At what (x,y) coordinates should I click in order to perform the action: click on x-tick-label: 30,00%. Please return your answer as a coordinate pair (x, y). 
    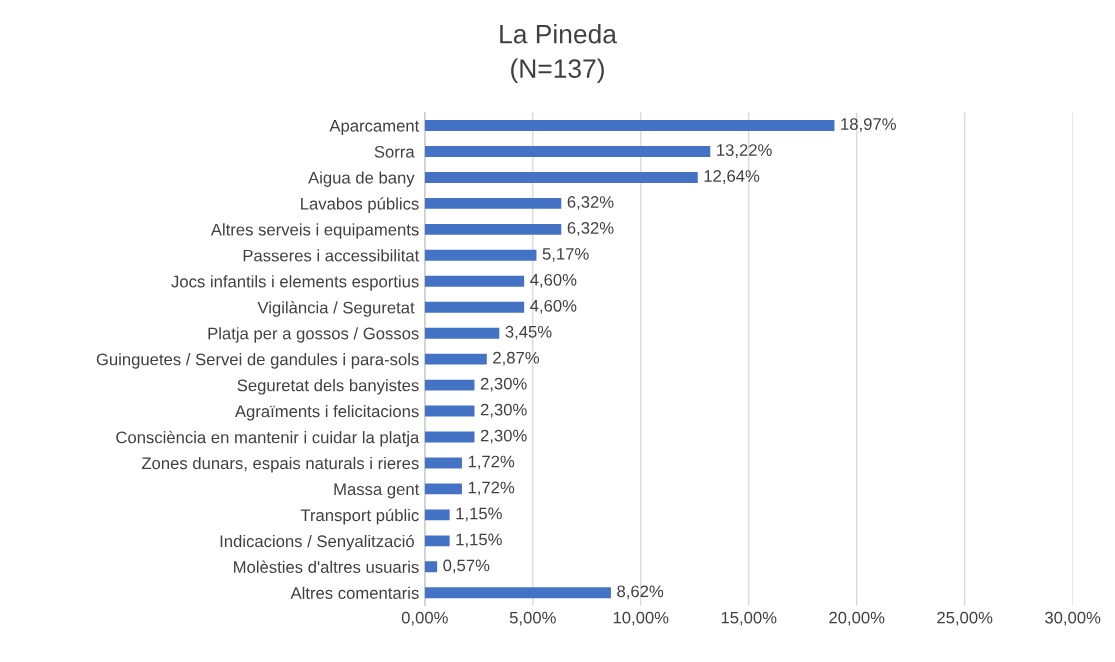
    Looking at the image, I should click on (1073, 618).